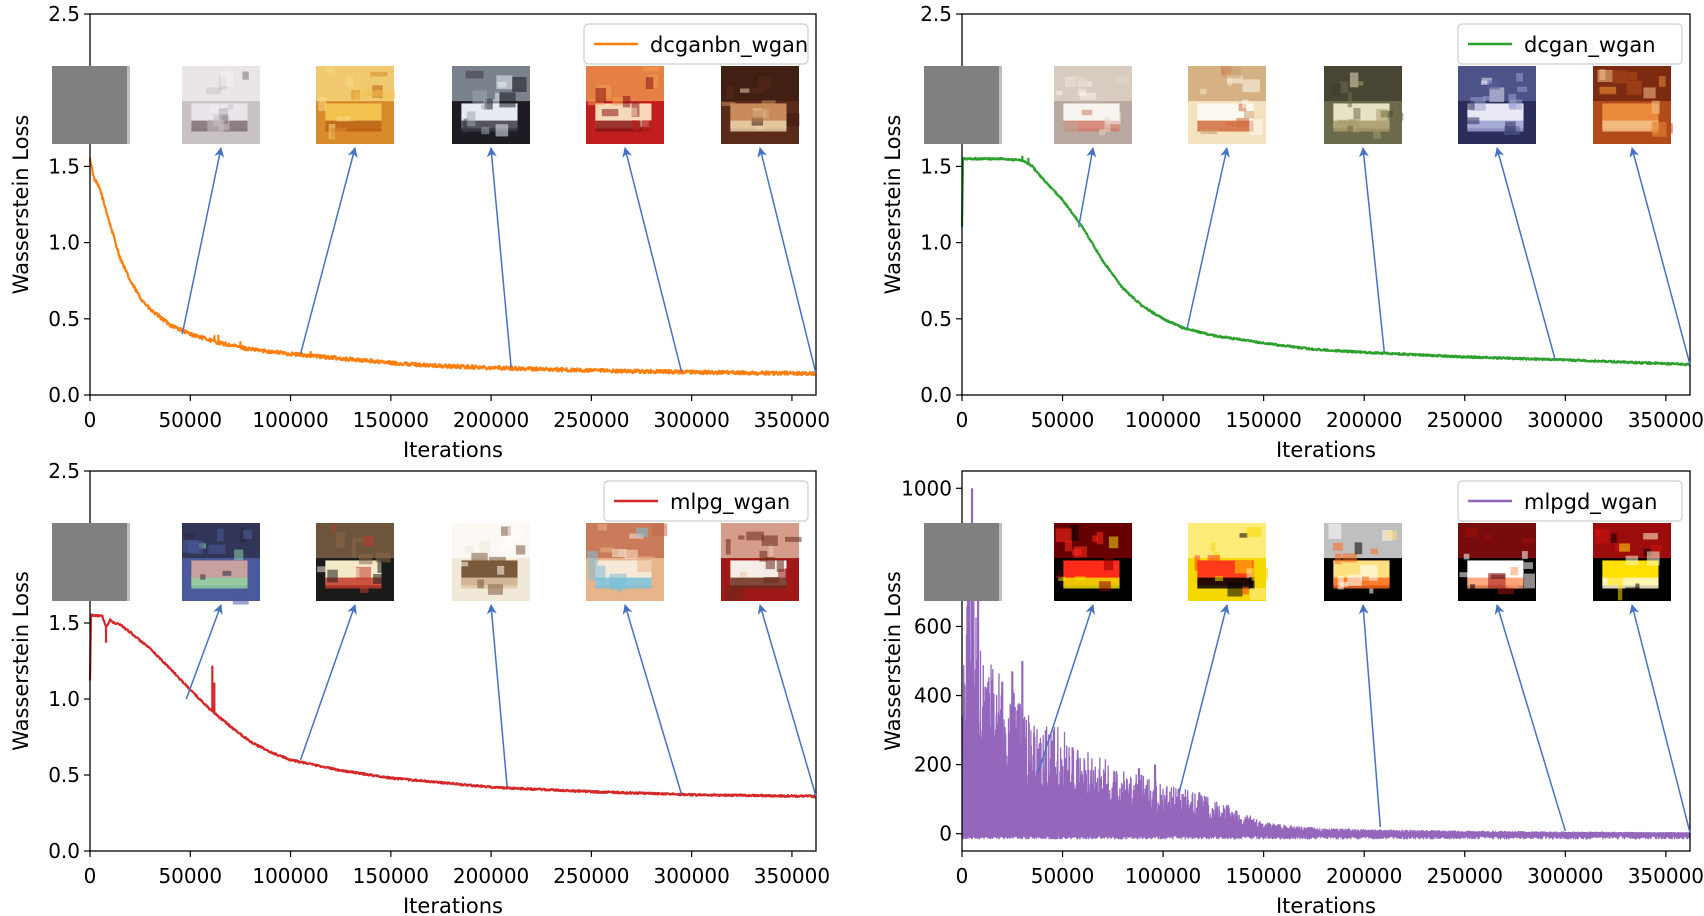 The image size is (1704, 916). I want to click on legend-box, so click(696, 44).